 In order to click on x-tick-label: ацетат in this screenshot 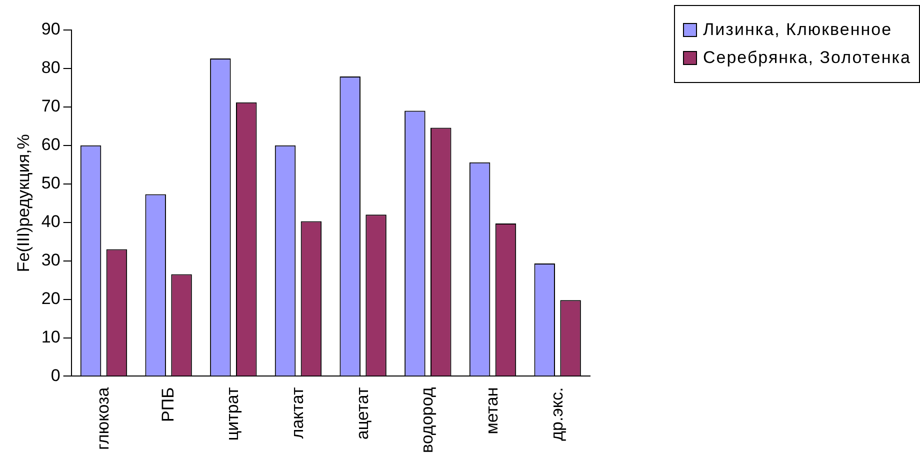, I will do `click(362, 413)`.